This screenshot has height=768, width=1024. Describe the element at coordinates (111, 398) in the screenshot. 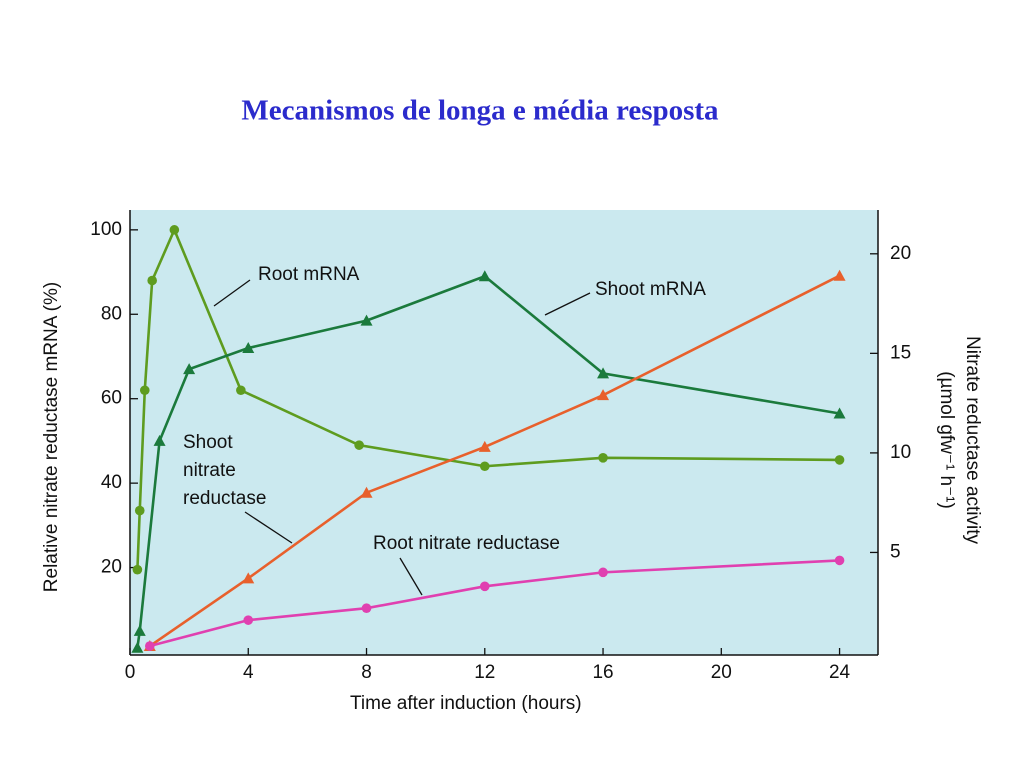

I see `y-tick-label: 60` at that location.